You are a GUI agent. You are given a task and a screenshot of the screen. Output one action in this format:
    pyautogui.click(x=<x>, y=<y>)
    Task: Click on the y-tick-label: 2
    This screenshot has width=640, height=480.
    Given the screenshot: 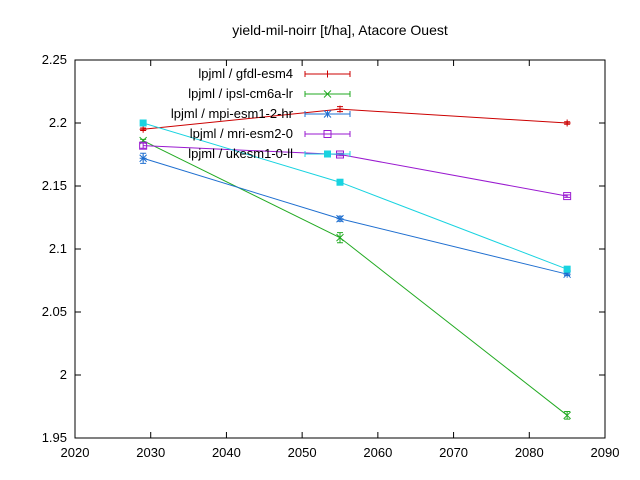 What is the action you would take?
    pyautogui.click(x=63, y=374)
    